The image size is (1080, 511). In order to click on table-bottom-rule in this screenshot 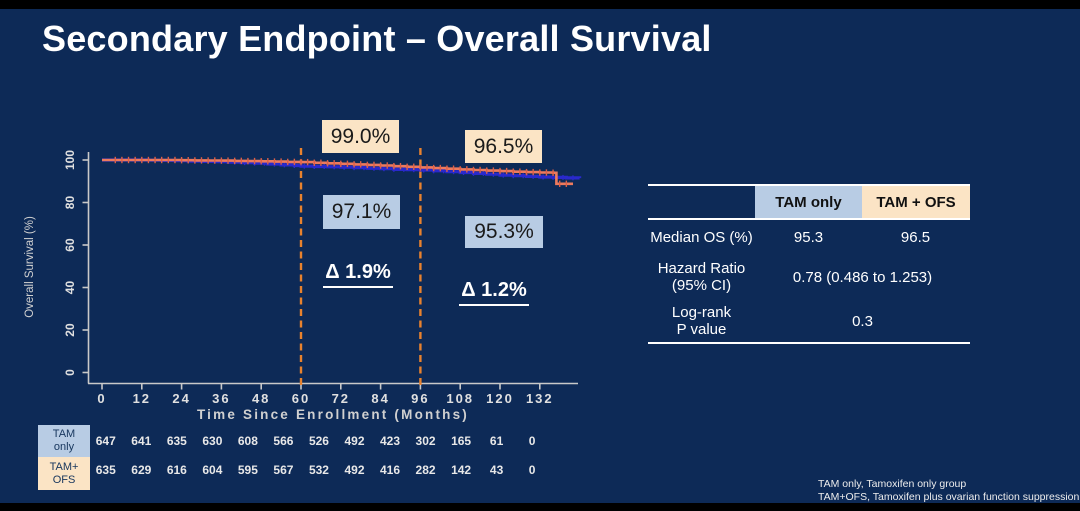, I will do `click(809, 343)`.